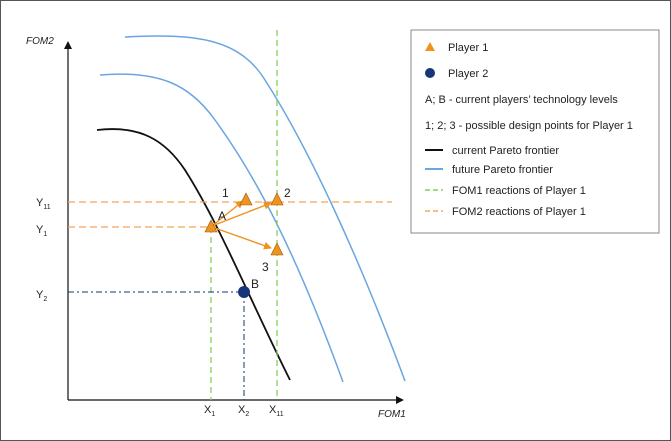  What do you see at coordinates (430, 73) in the screenshot?
I see `legend-player2-icon` at bounding box center [430, 73].